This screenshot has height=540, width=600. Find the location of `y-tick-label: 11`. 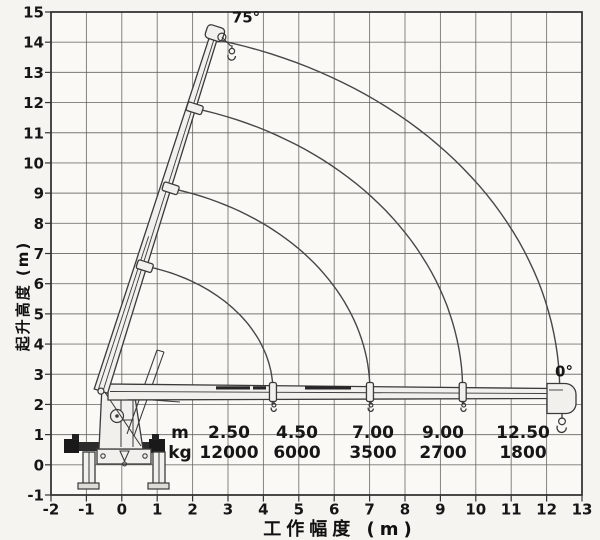

y-tick-label: 11 is located at coordinates (33, 133).